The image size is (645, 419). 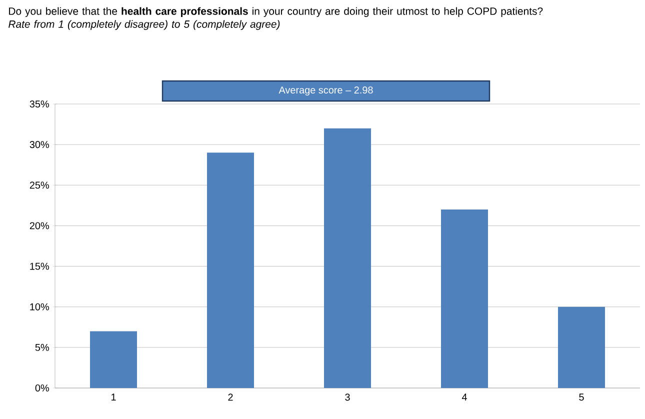 What do you see at coordinates (40, 226) in the screenshot?
I see `y-tick-label: 20%` at bounding box center [40, 226].